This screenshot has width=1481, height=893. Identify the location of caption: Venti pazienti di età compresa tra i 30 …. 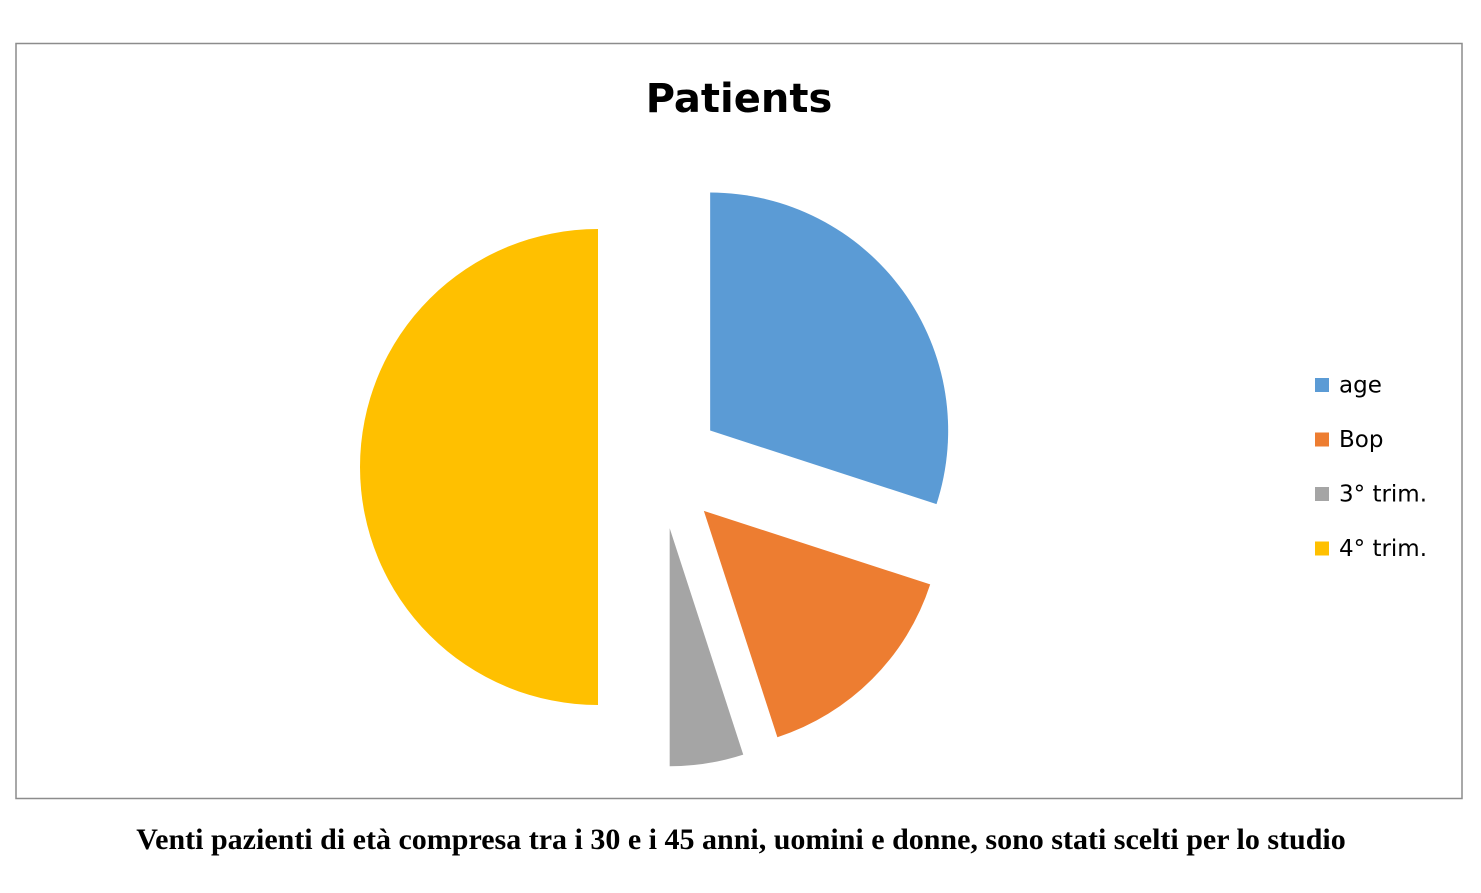
(740, 839).